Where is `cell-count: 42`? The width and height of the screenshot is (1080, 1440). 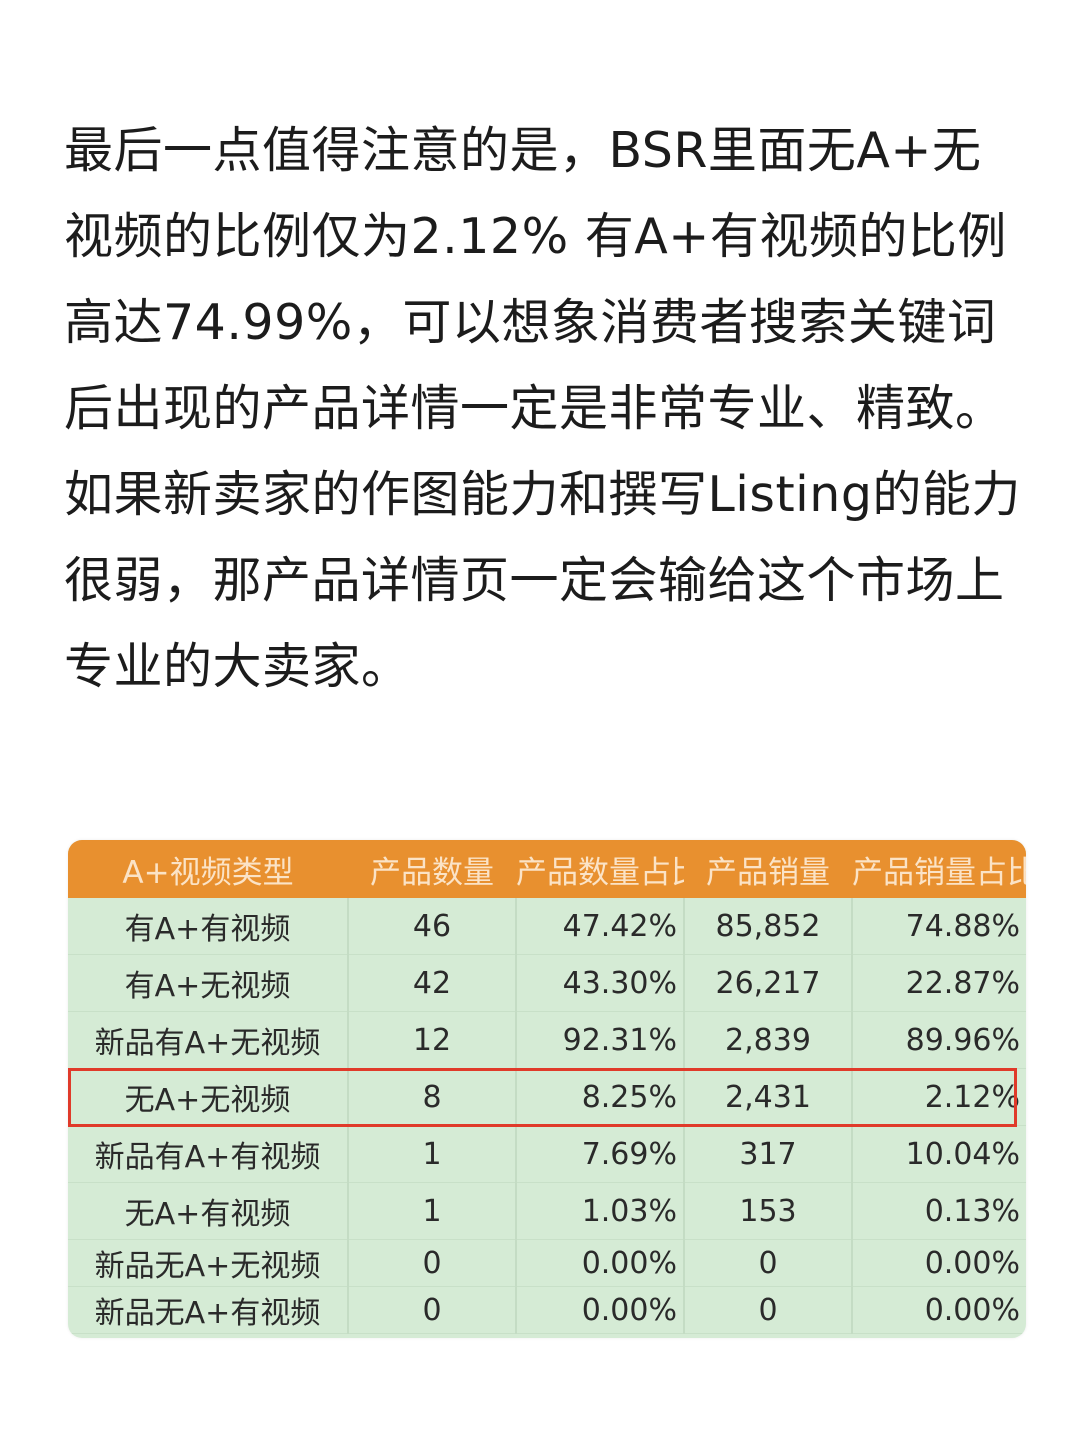 cell-count: 42 is located at coordinates (432, 983).